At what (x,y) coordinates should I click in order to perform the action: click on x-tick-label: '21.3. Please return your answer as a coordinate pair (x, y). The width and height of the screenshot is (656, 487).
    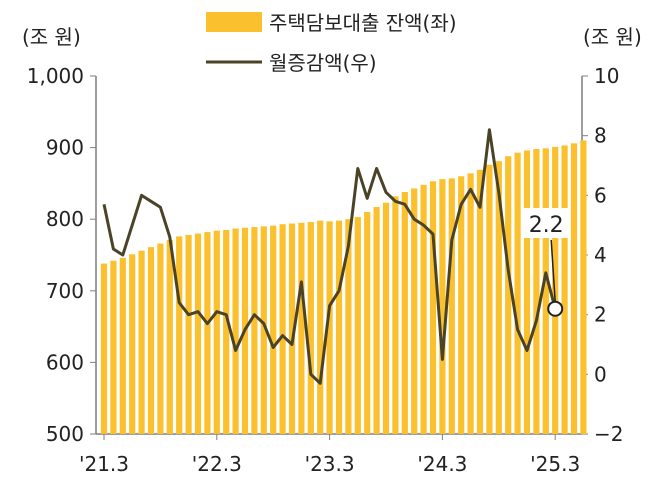
    Looking at the image, I should click on (104, 464).